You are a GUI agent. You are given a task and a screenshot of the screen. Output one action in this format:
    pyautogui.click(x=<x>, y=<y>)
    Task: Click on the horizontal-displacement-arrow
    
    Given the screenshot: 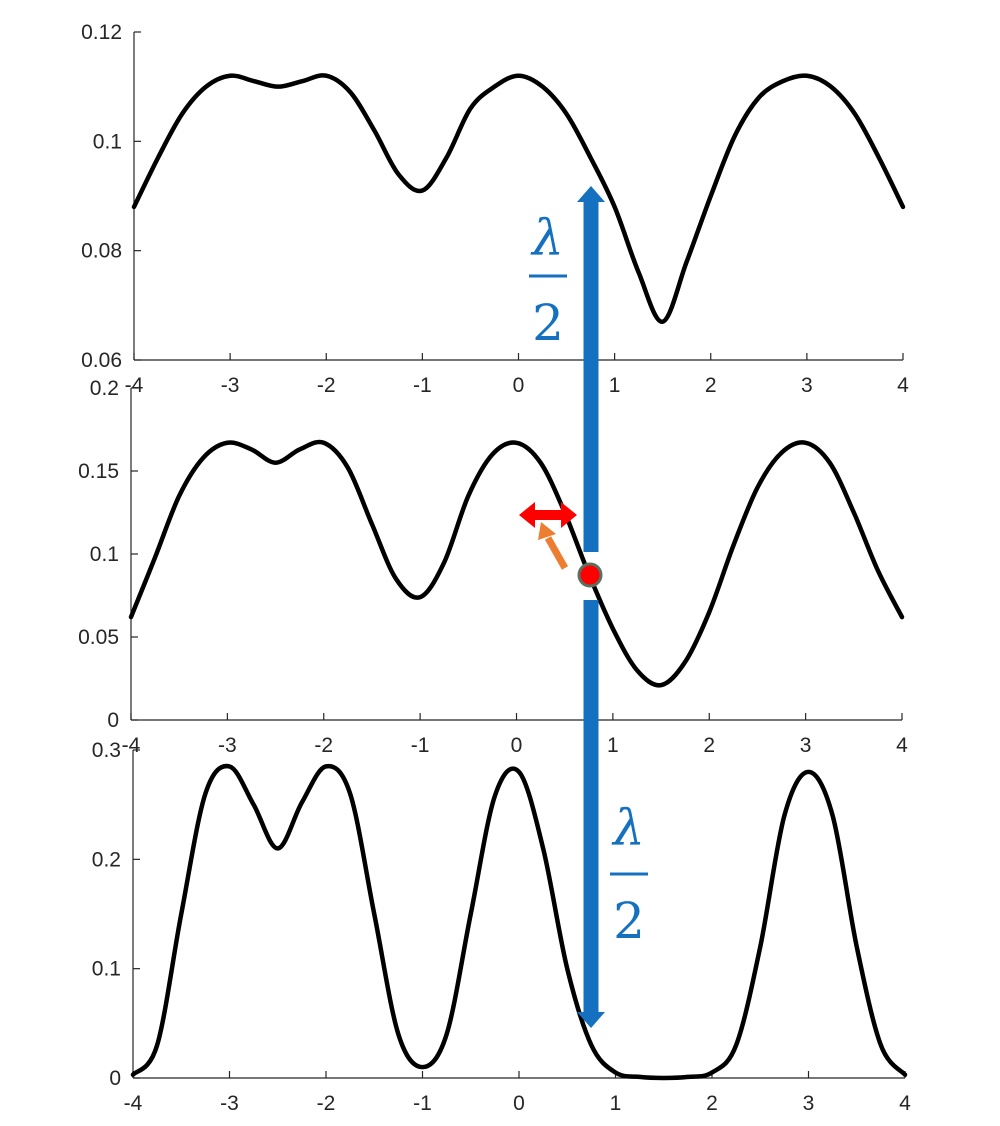 What is the action you would take?
    pyautogui.click(x=548, y=515)
    